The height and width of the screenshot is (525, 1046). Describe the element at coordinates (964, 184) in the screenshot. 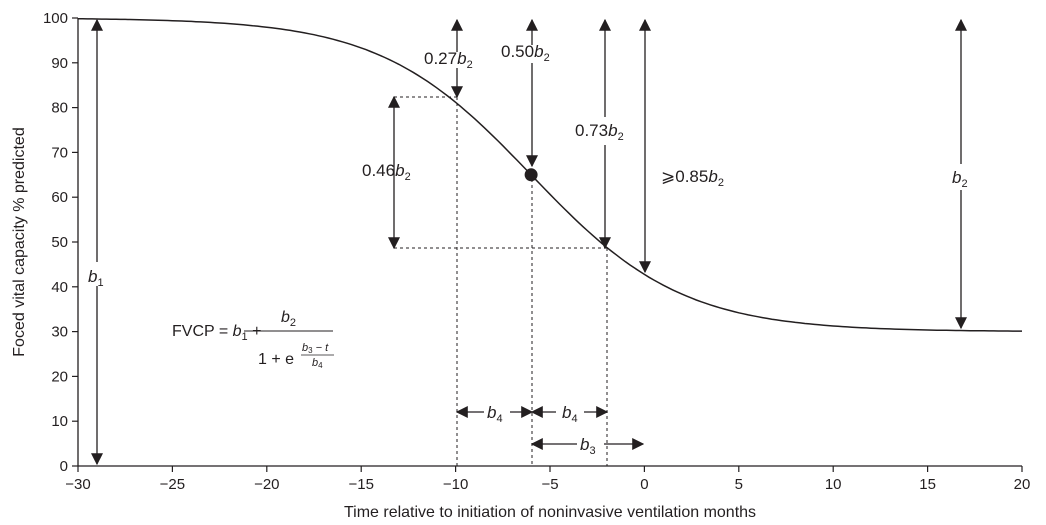

I see `label-b2-sub: 2` at that location.